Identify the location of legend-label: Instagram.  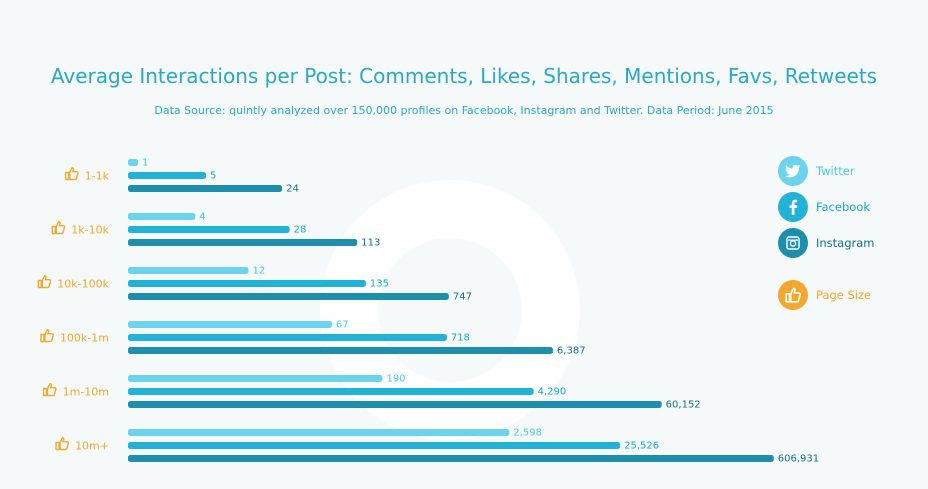
(845, 243).